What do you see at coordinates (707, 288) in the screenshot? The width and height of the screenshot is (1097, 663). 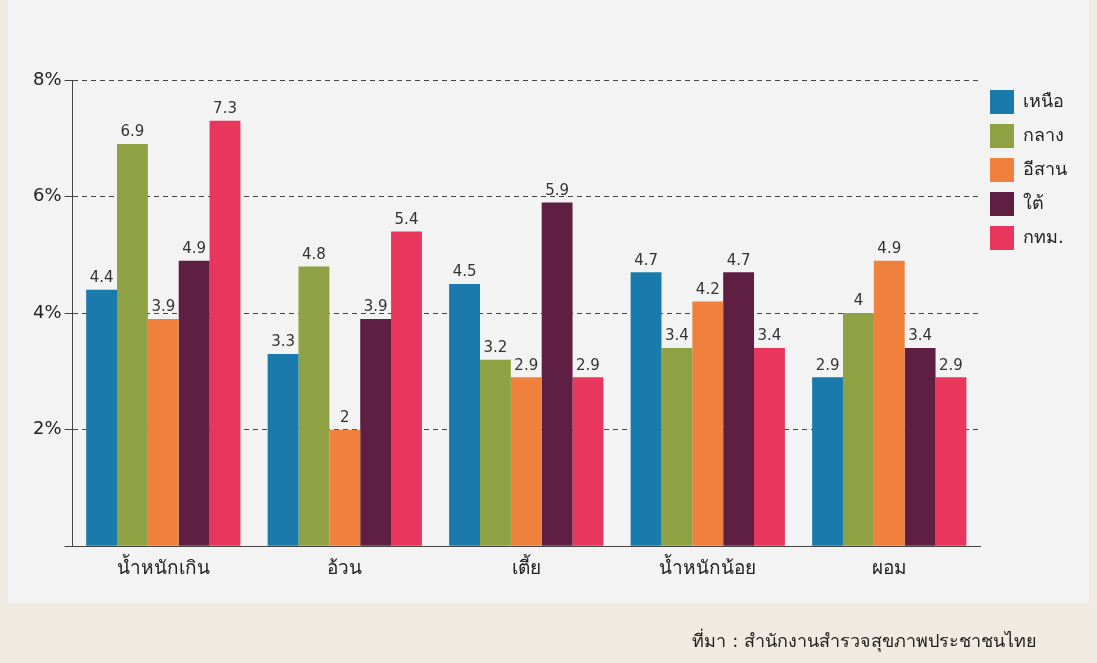 I see `data-label: 4.2` at bounding box center [707, 288].